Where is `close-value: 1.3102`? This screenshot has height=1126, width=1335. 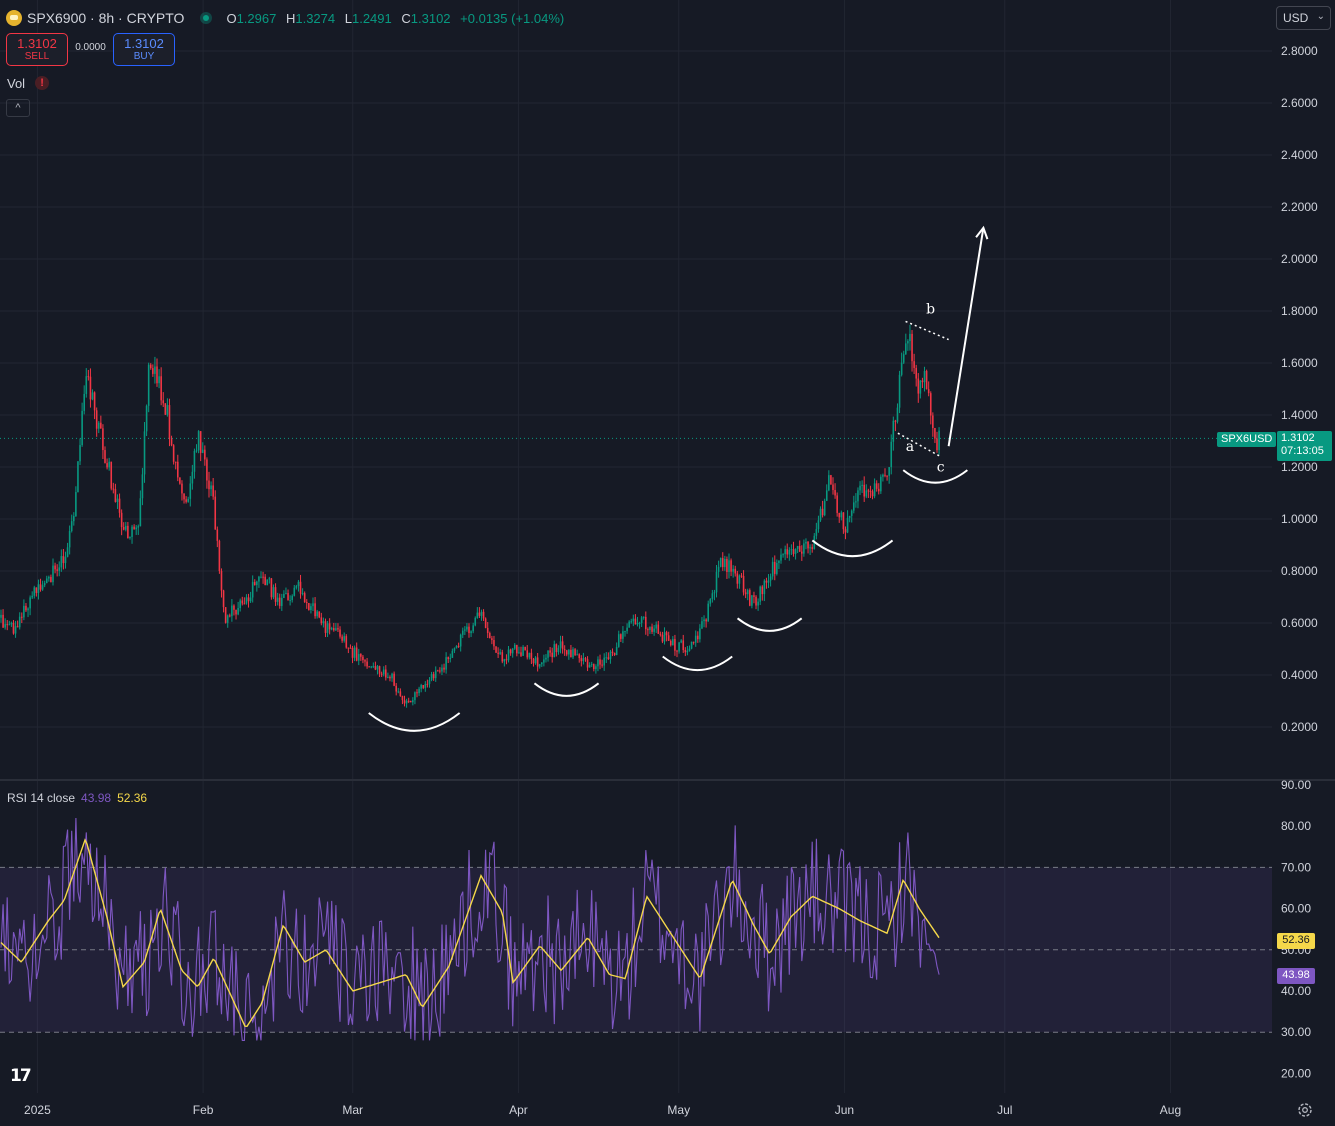
close-value: 1.3102 is located at coordinates (430, 18).